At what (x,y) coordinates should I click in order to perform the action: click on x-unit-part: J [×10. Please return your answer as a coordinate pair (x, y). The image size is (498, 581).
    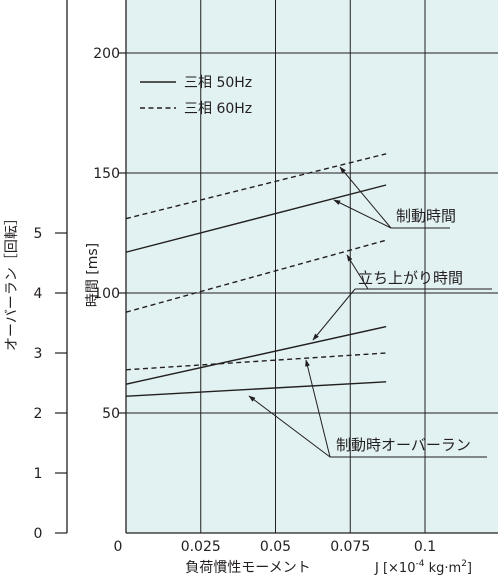
    Looking at the image, I should click on (394, 568).